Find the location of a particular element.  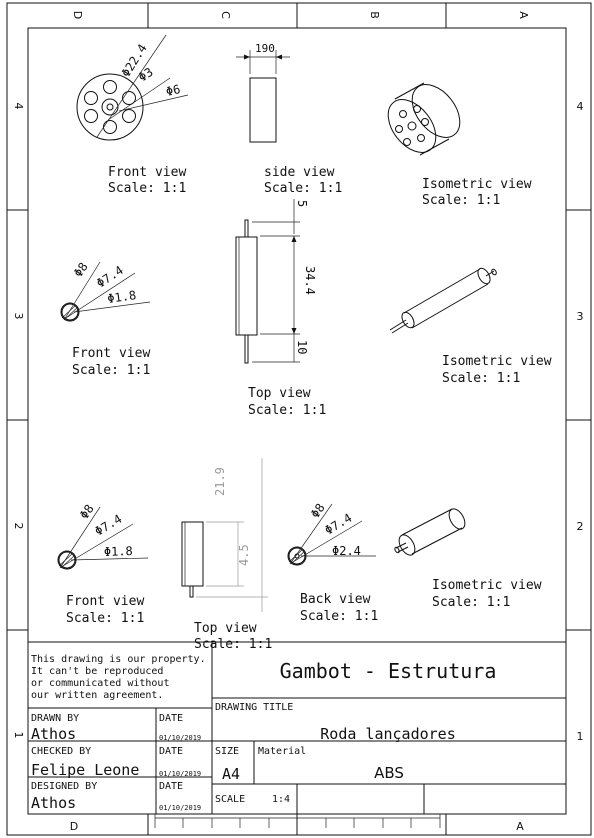

zone-right-4: 4 is located at coordinates (580, 106).